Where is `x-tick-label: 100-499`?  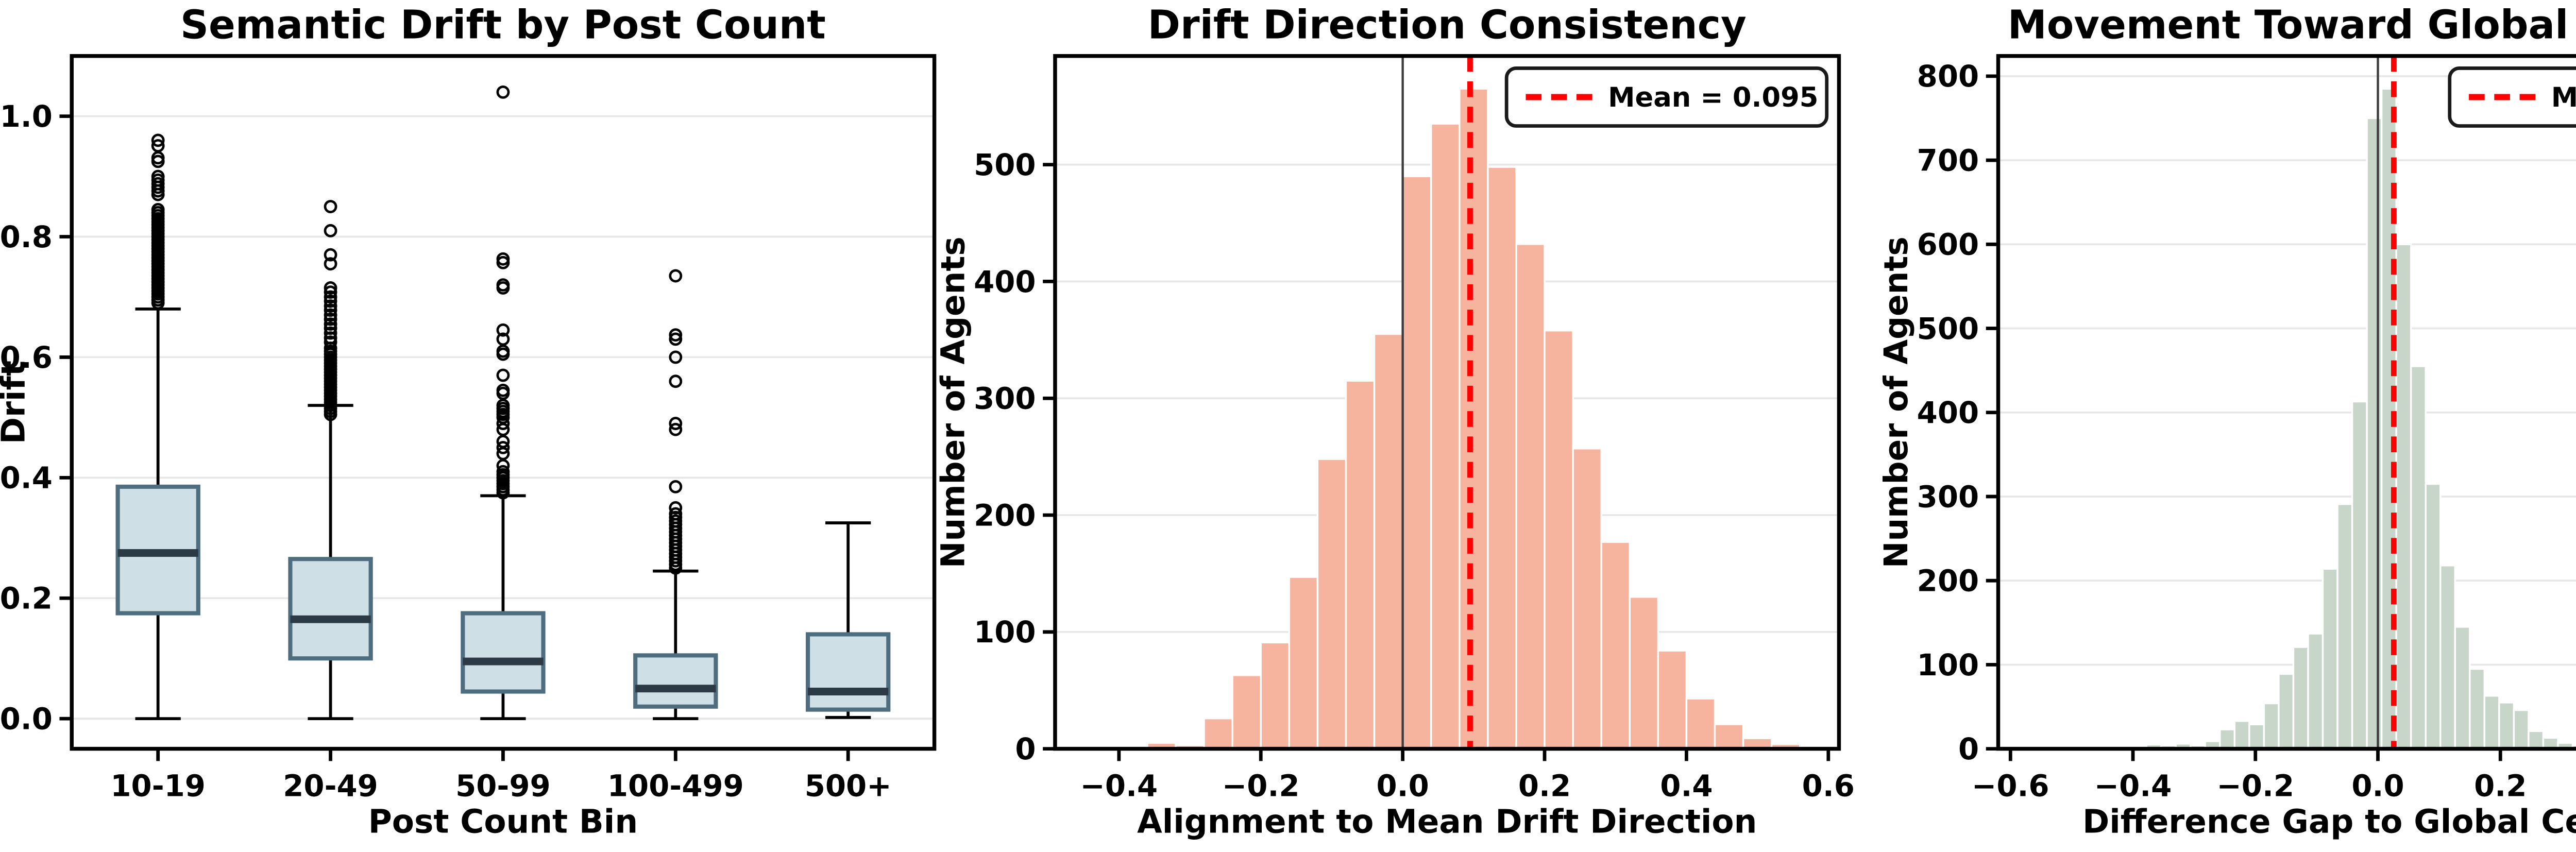 x-tick-label: 100-499 is located at coordinates (676, 786).